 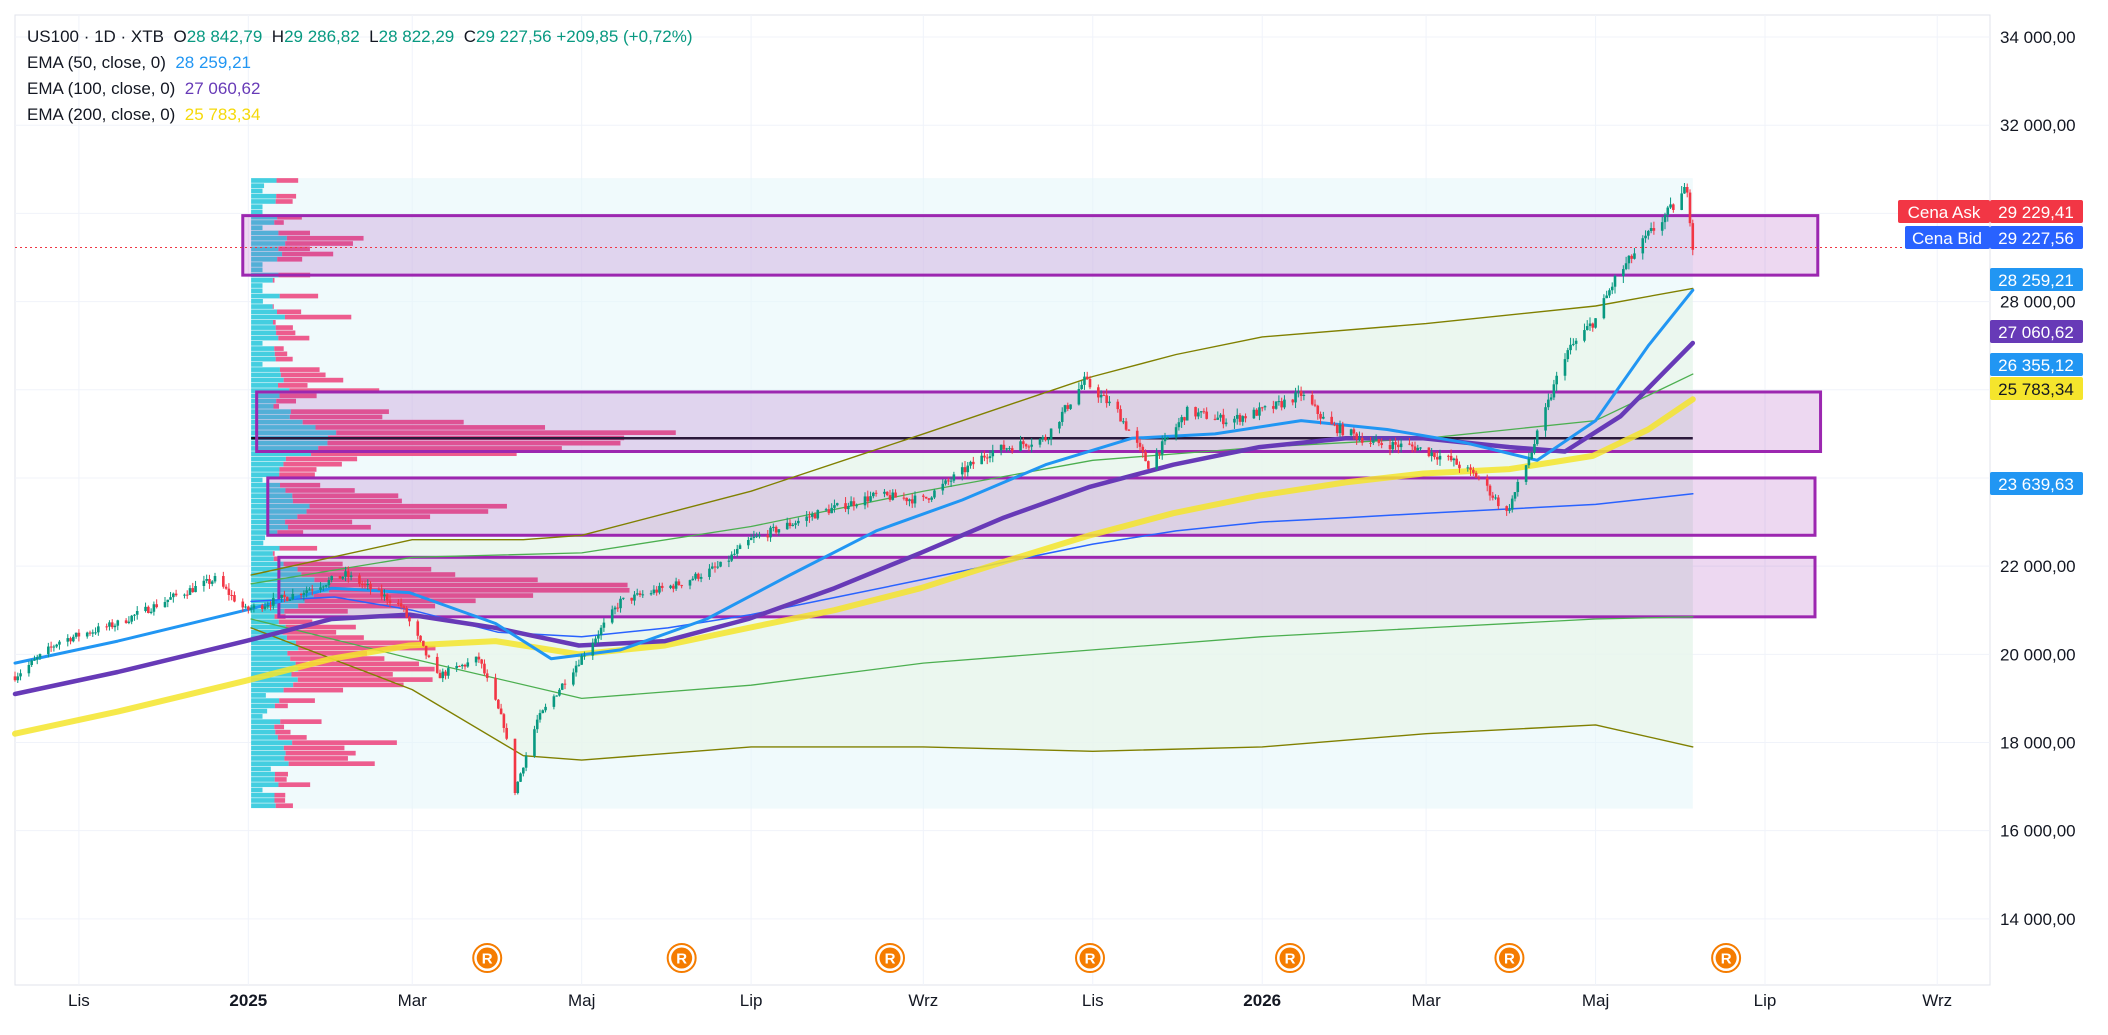 What do you see at coordinates (101, 88) in the screenshot?
I see `ema100-label: EMA (100, close, 0)` at bounding box center [101, 88].